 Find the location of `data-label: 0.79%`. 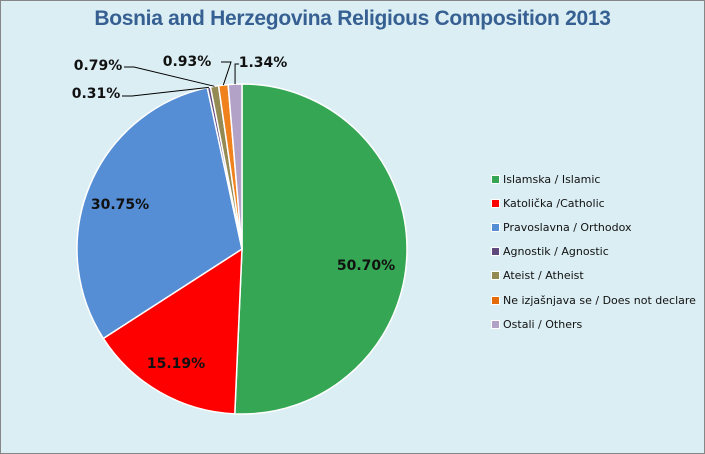

data-label: 0.79% is located at coordinates (98, 66).